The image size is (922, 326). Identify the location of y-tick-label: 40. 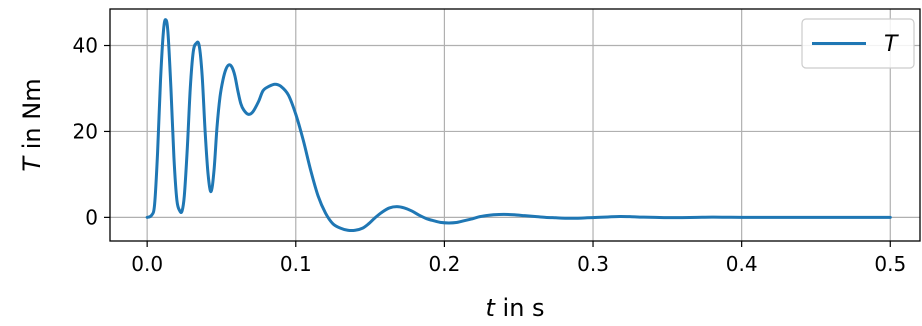
(85, 46).